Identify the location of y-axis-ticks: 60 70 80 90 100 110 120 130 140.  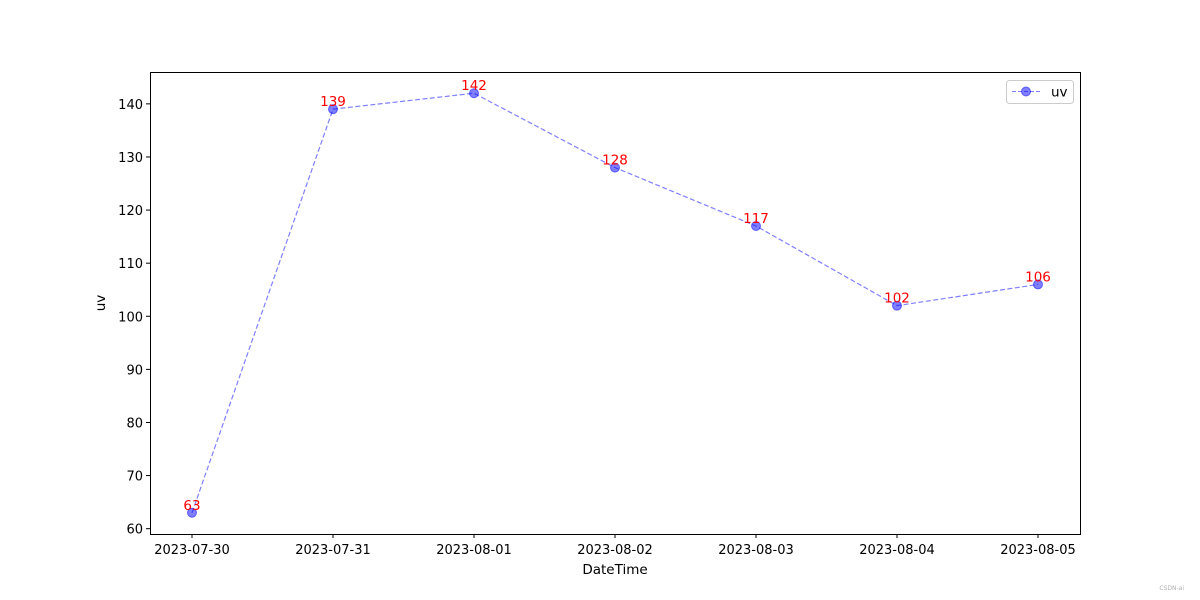
(134, 318).